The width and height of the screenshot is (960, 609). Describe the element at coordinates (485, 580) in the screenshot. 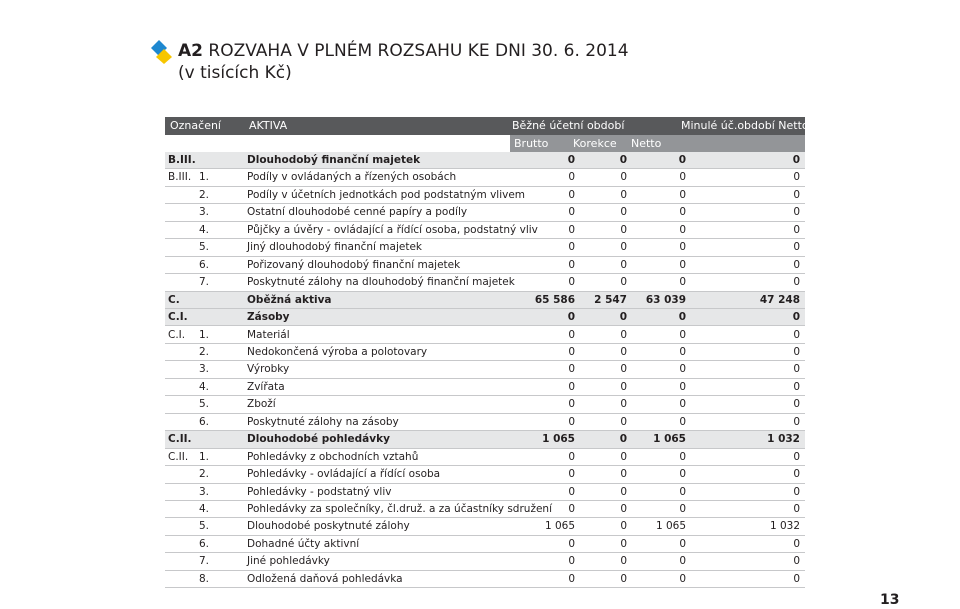

I see `table-row: 8. Odložená daňová pohledávka 0 0 0 0` at that location.